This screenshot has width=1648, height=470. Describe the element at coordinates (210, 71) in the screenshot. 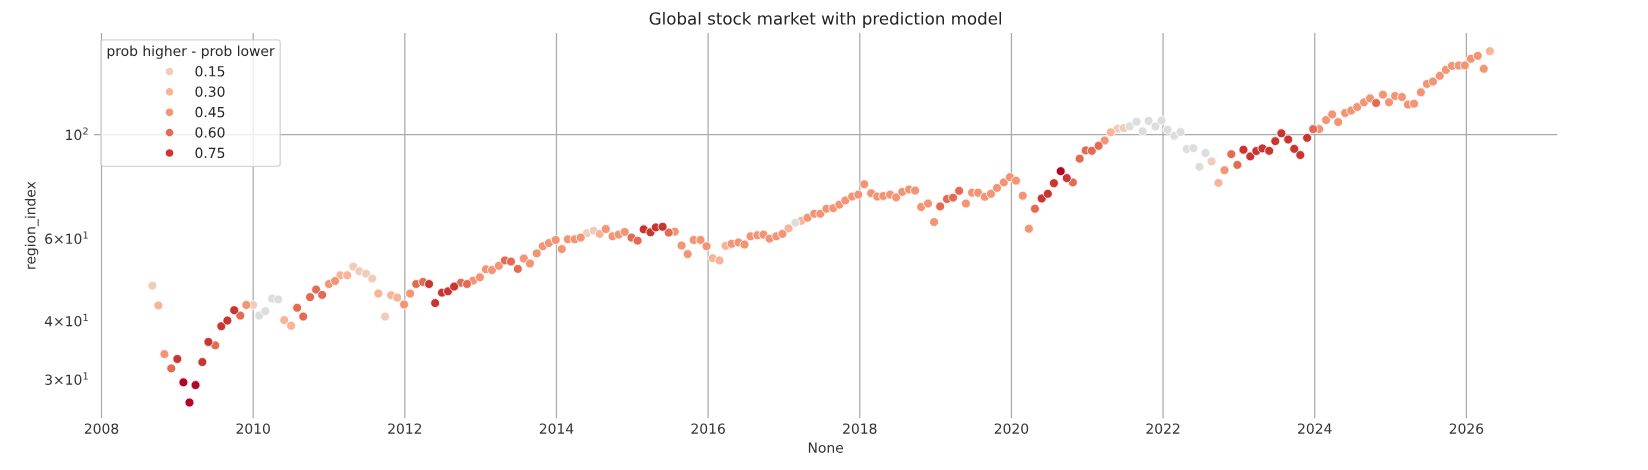

I see `legend-label: 0.15` at that location.